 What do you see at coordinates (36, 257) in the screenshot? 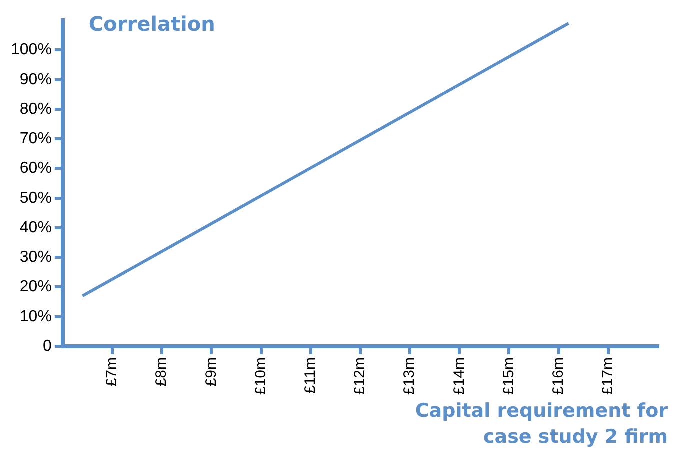
I see `y-tick-label: 30%` at bounding box center [36, 257].